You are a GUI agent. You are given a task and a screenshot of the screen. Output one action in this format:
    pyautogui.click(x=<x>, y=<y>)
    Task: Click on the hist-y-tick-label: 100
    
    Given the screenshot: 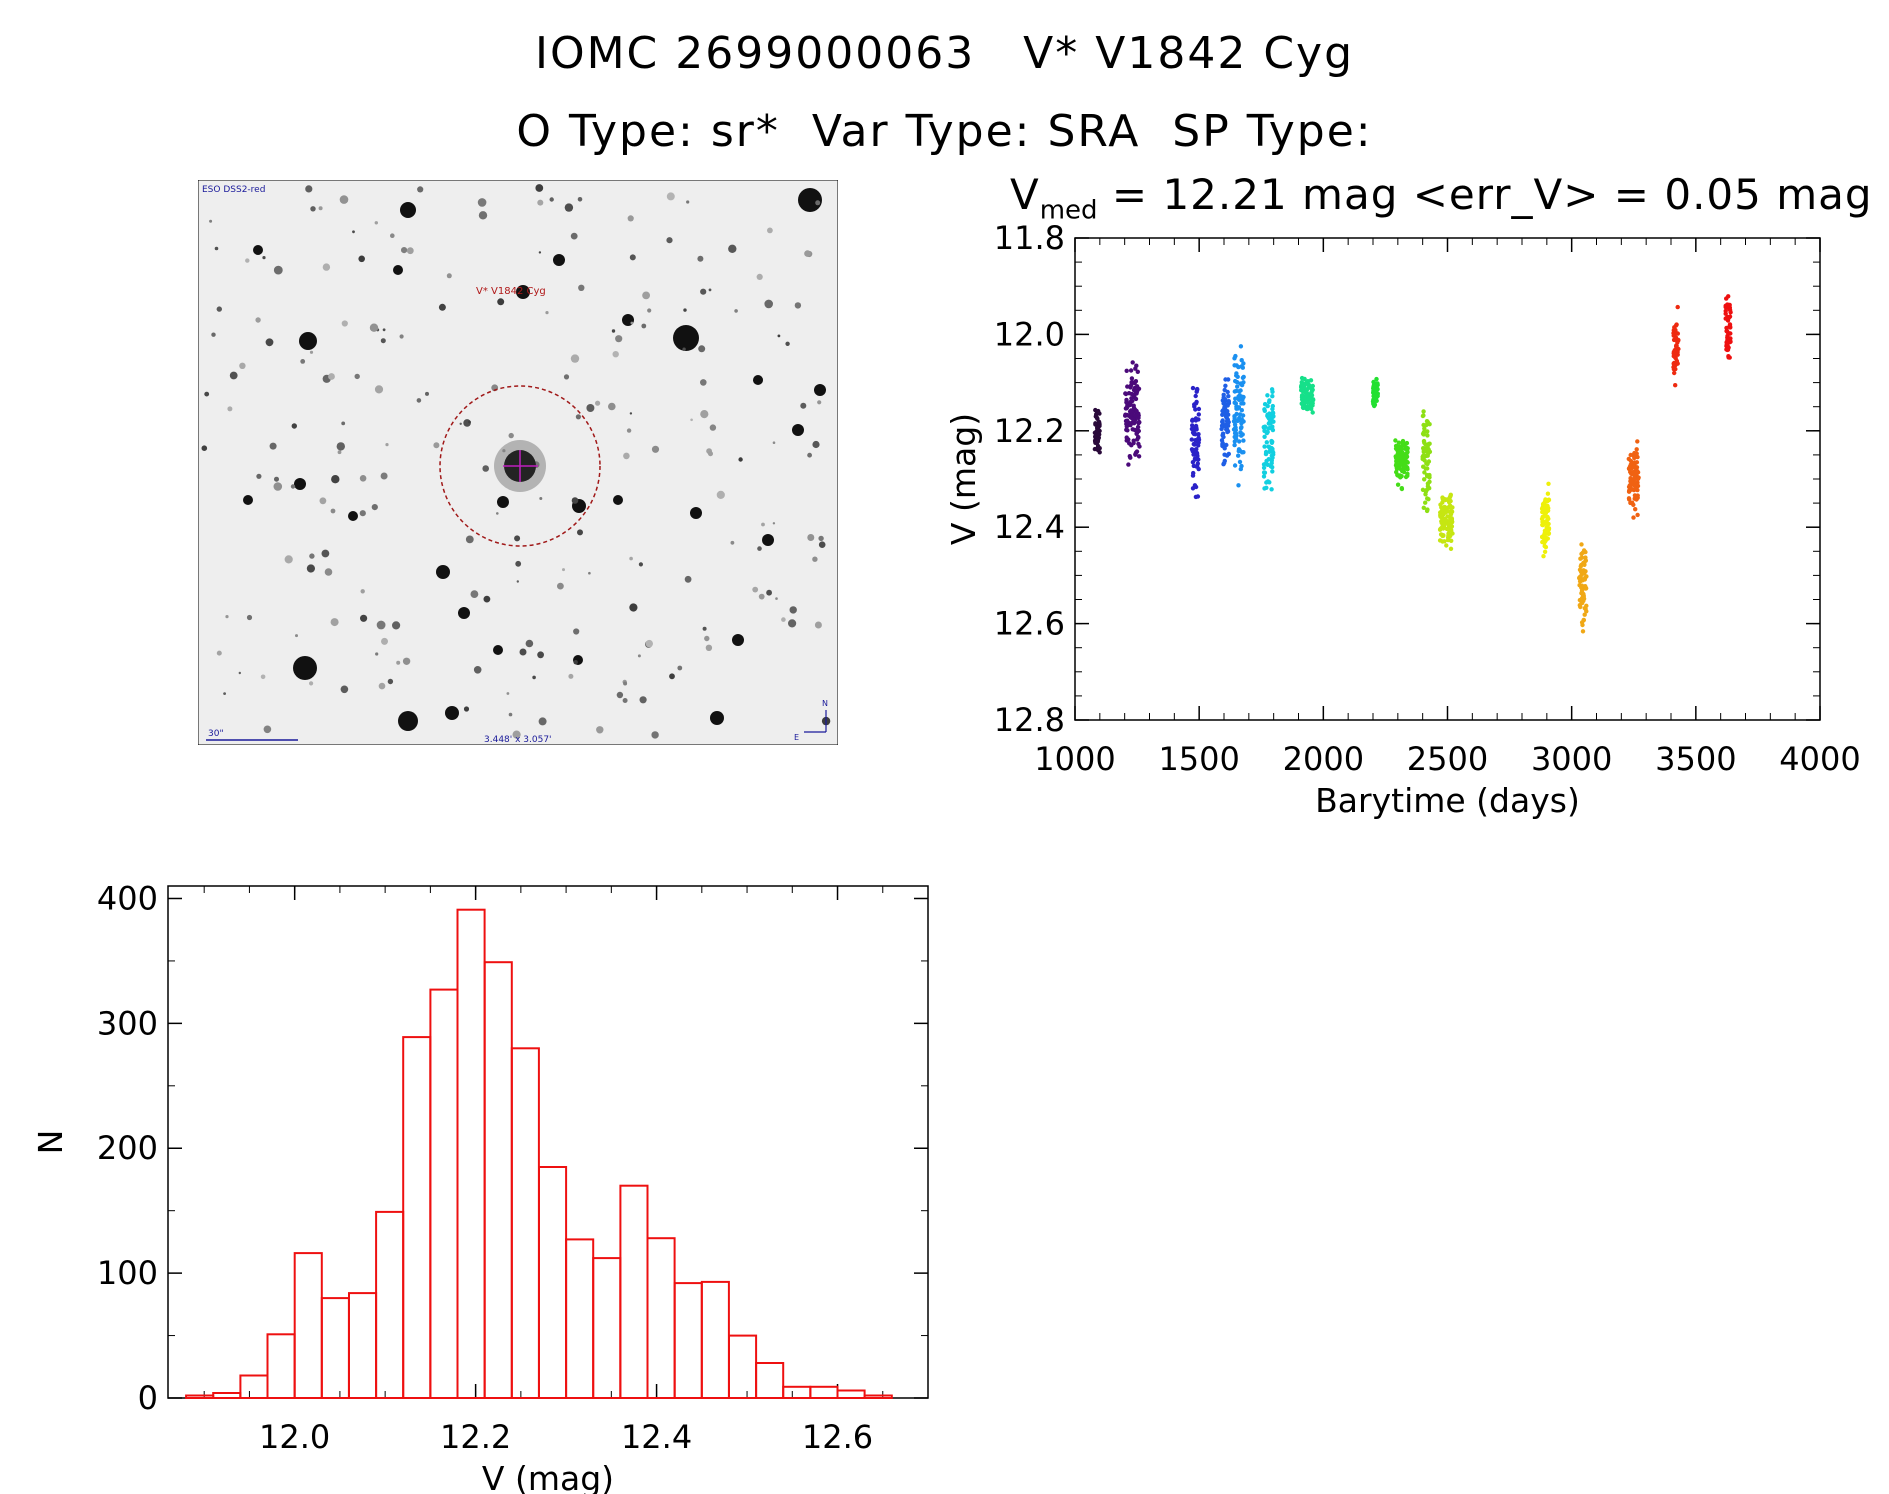 What is the action you would take?
    pyautogui.click(x=127, y=1273)
    